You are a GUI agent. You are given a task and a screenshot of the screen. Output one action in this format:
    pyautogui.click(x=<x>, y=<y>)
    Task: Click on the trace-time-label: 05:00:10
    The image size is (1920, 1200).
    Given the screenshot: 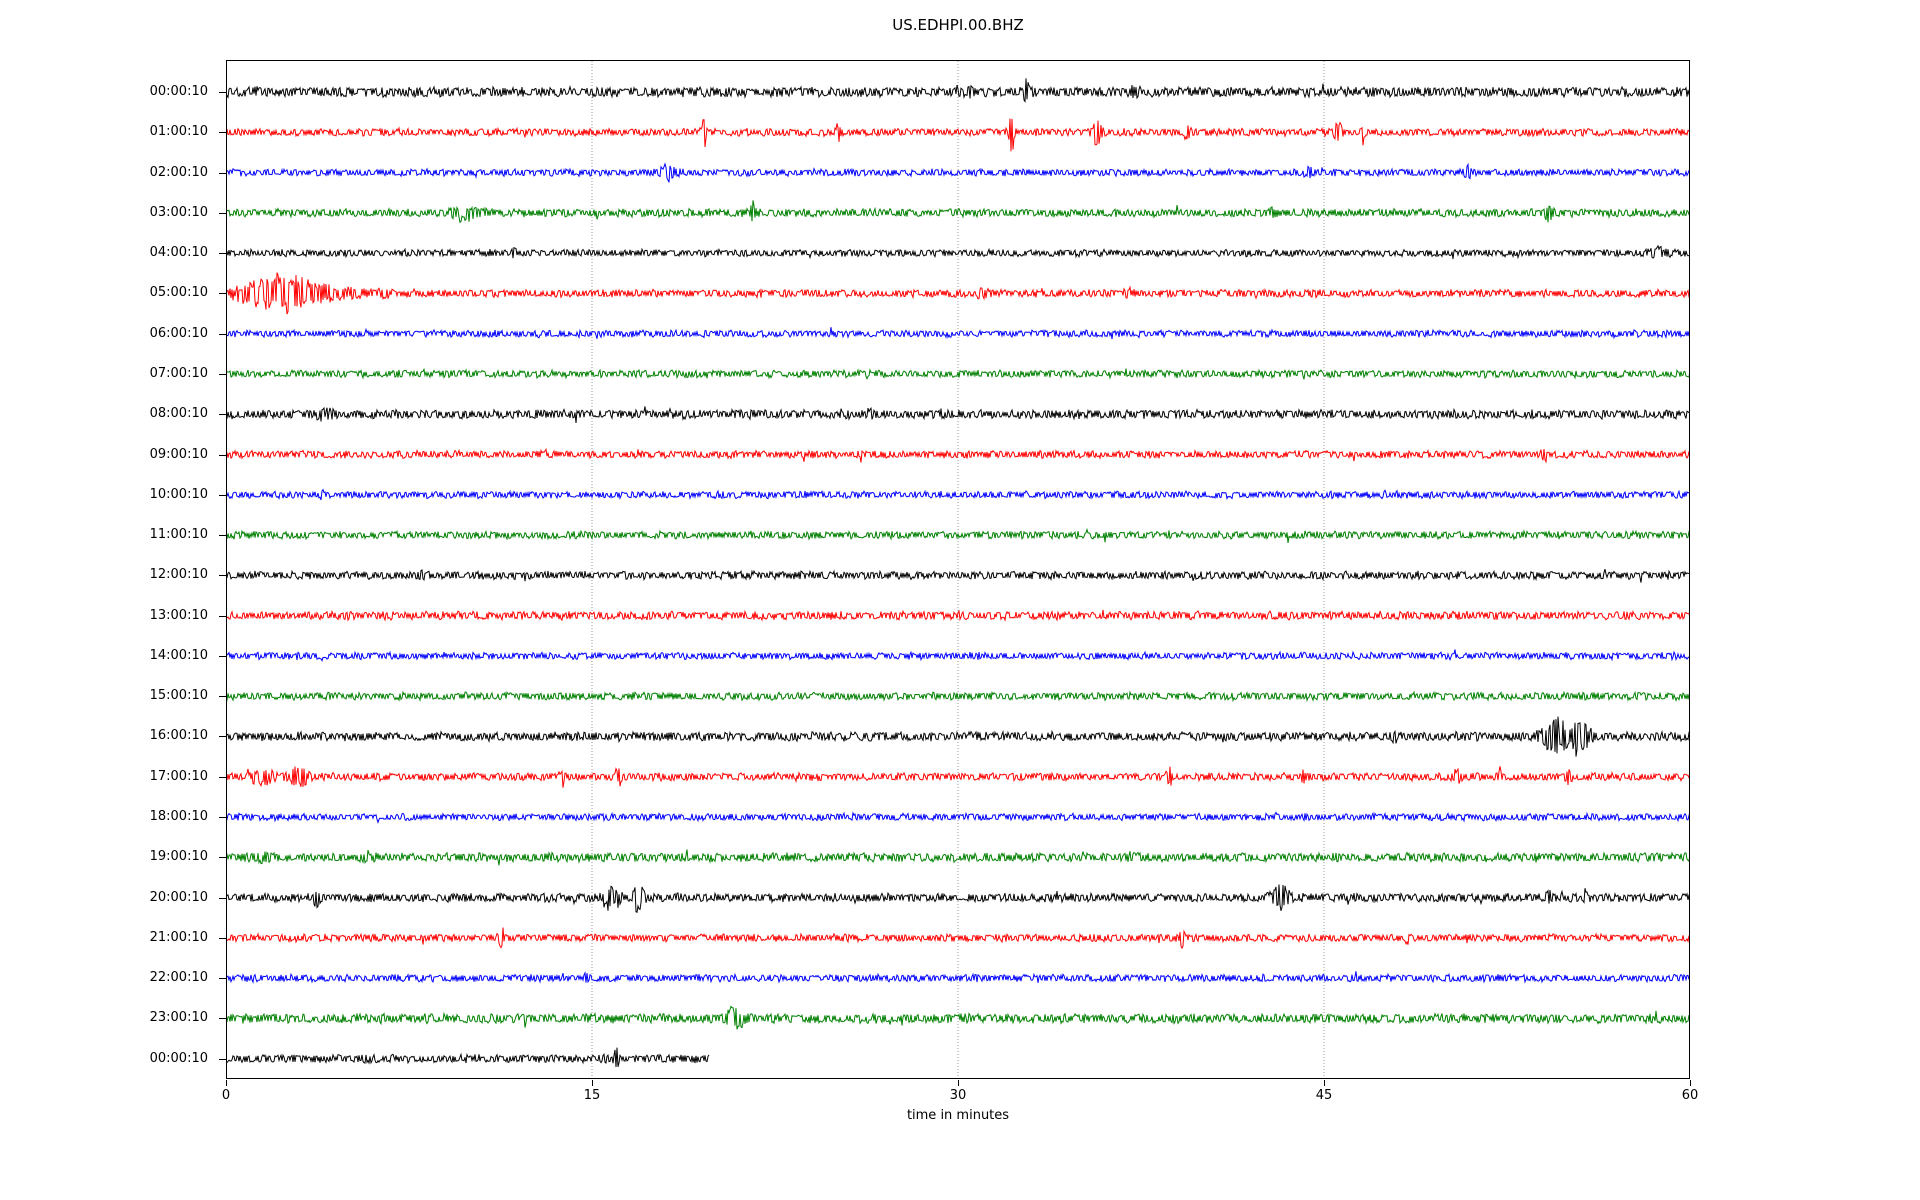 What is the action you would take?
    pyautogui.click(x=178, y=293)
    